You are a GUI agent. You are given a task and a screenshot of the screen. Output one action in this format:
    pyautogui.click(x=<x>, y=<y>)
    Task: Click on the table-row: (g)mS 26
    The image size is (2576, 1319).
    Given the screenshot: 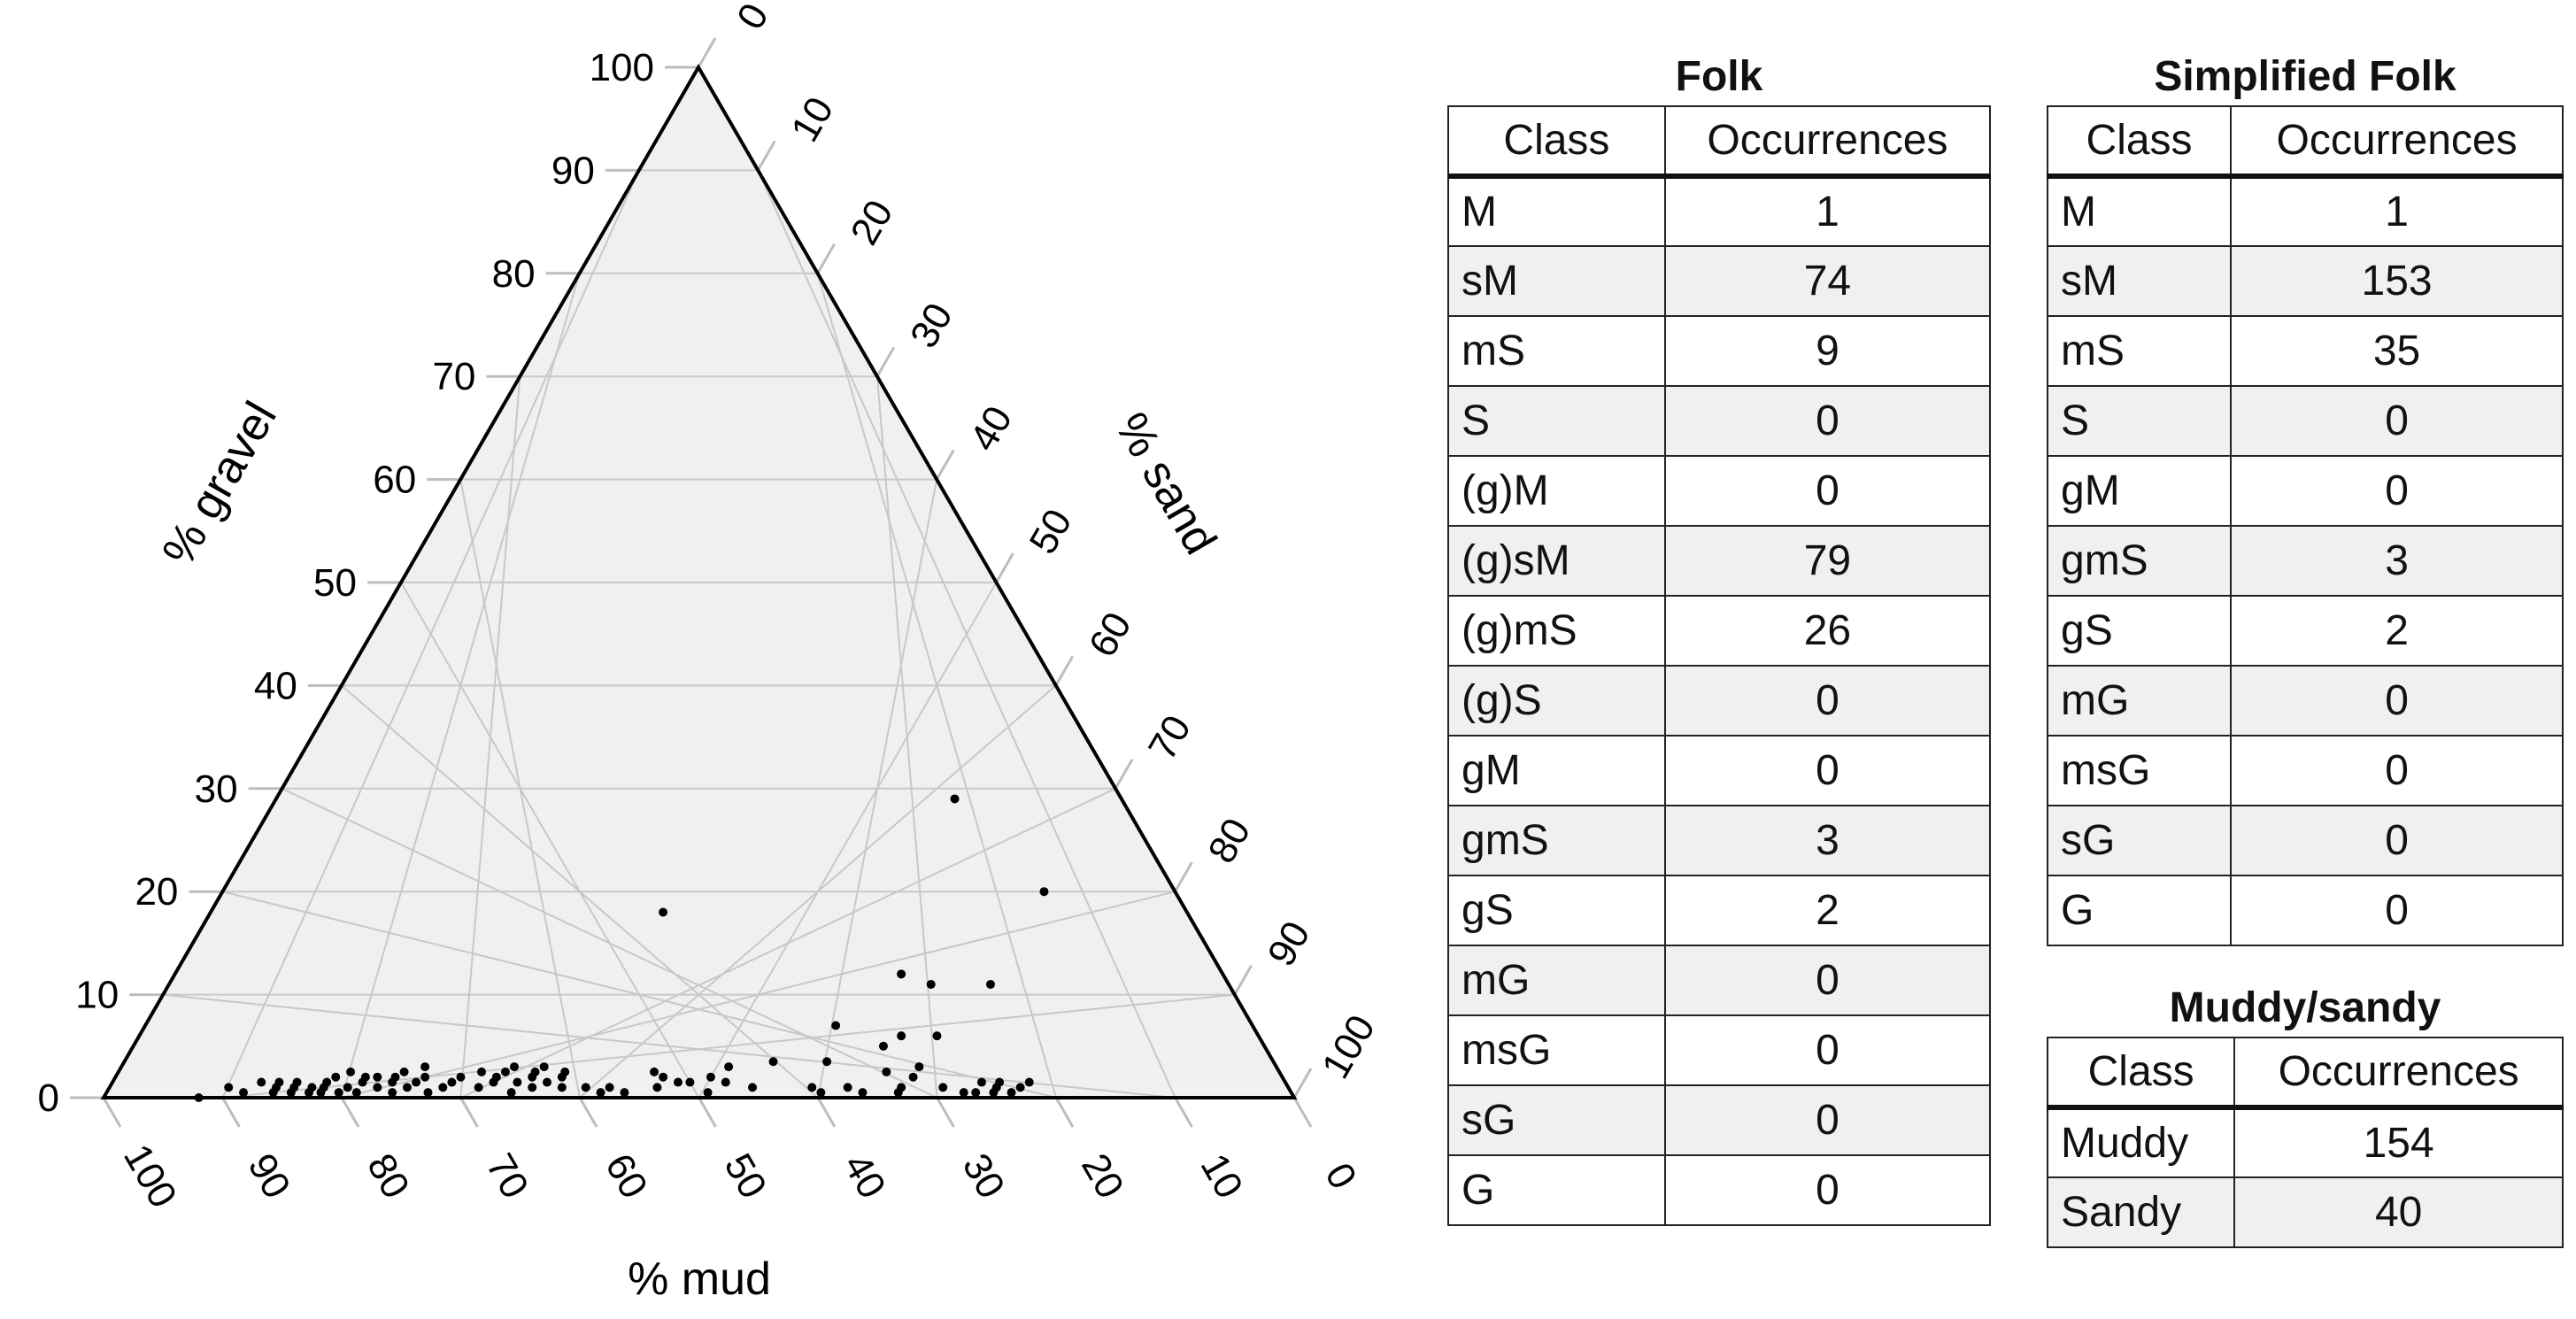 What is the action you would take?
    pyautogui.click(x=1719, y=631)
    